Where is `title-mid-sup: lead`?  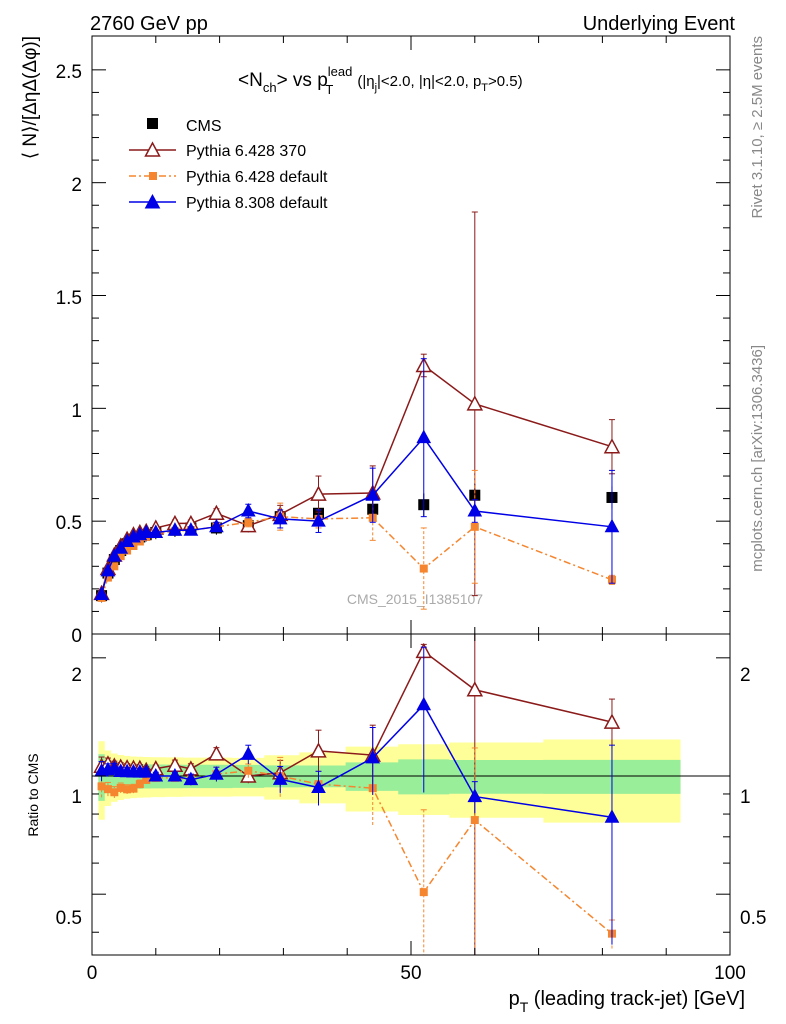 title-mid-sup: lead is located at coordinates (340, 71).